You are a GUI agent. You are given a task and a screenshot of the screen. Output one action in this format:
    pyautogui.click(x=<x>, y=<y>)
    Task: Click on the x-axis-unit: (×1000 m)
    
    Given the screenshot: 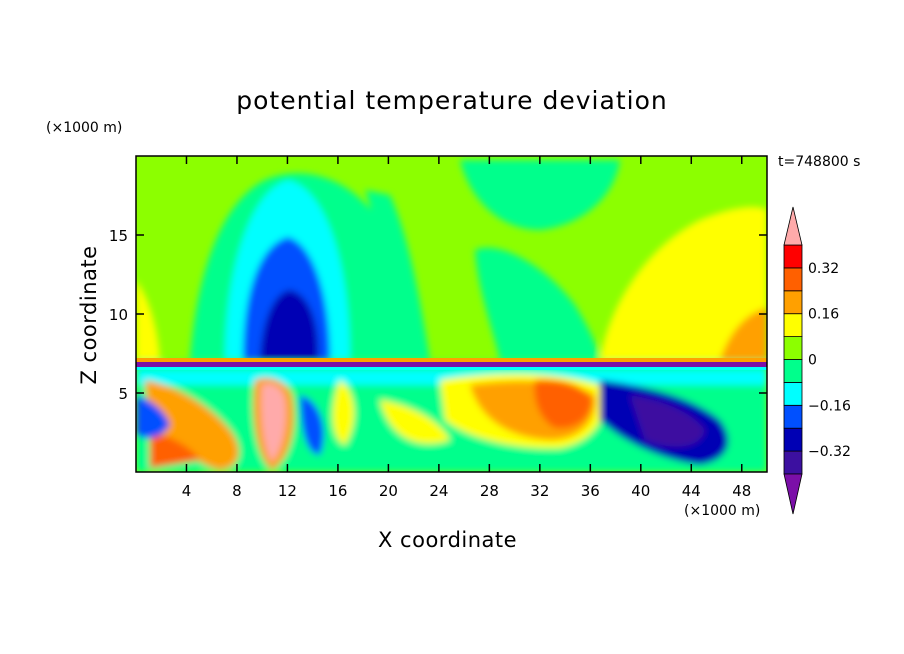 What is the action you would take?
    pyautogui.click(x=722, y=511)
    